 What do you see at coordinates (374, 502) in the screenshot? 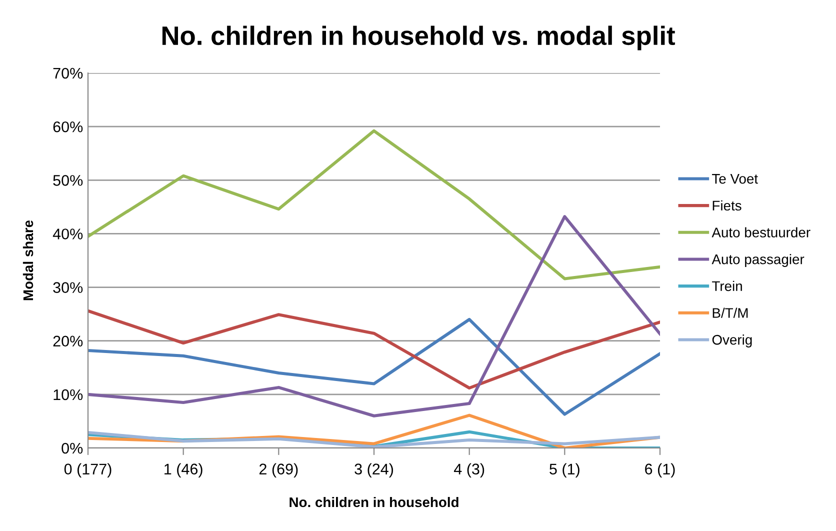
I see `x-axis-title: No. children in household` at bounding box center [374, 502].